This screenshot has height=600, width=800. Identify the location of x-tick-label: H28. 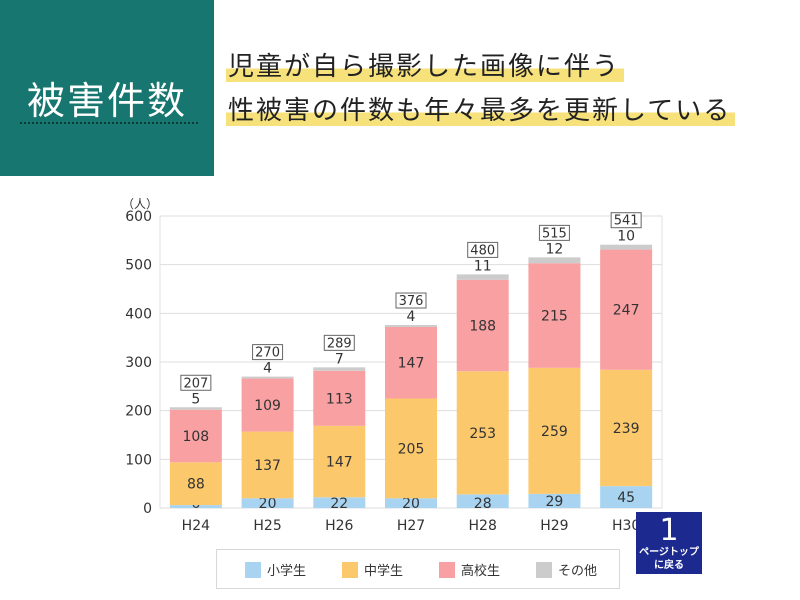
(483, 526).